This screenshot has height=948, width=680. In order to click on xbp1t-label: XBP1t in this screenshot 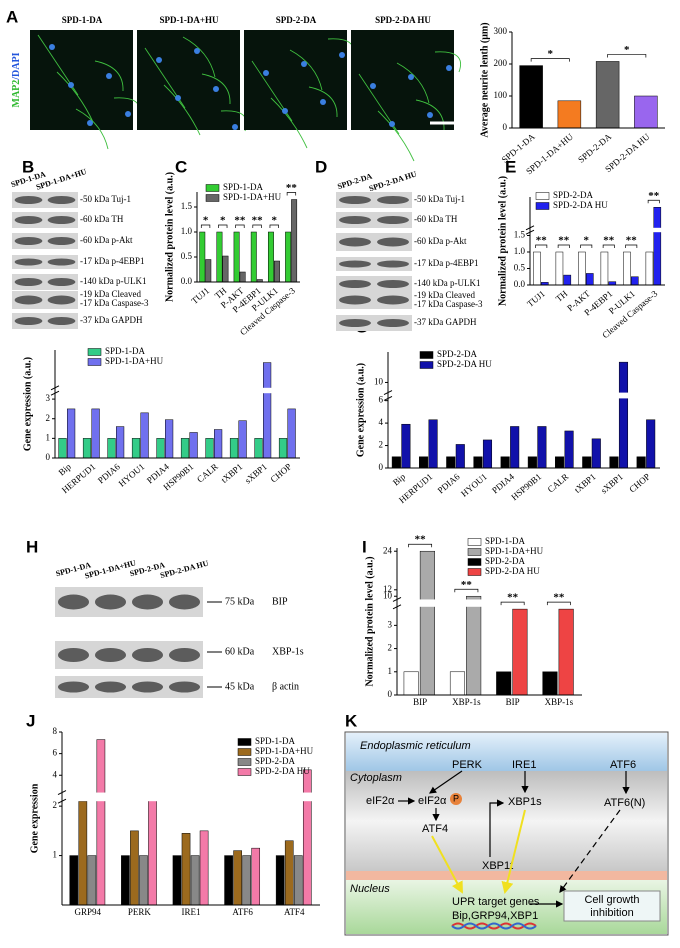, I will do `click(497, 866)`.